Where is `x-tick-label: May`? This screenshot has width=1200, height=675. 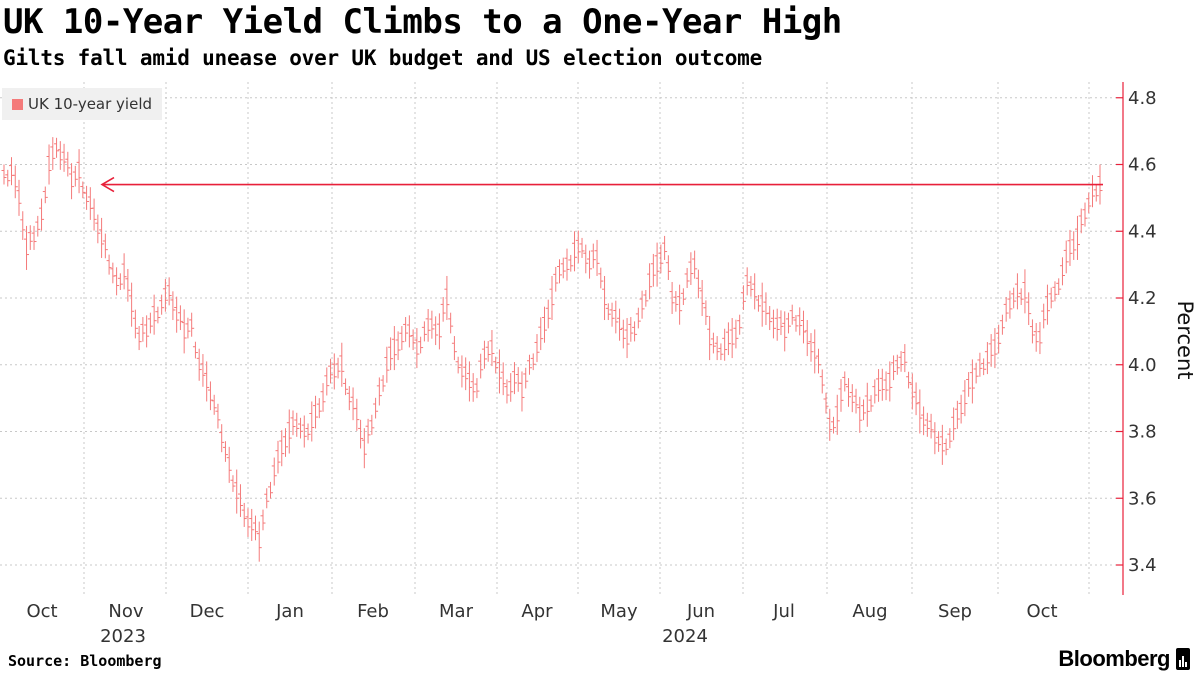
x-tick-label: May is located at coordinates (619, 611).